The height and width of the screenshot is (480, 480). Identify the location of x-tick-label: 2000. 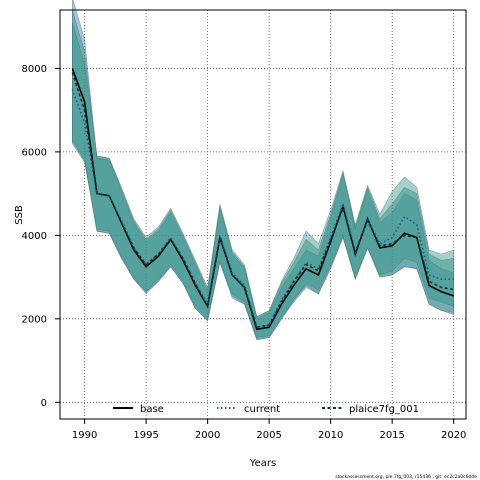
(207, 435).